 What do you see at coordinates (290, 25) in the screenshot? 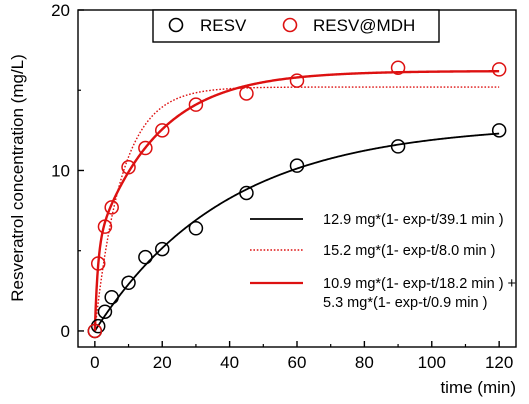
I see `legend-marker-resv-mdh` at bounding box center [290, 25].